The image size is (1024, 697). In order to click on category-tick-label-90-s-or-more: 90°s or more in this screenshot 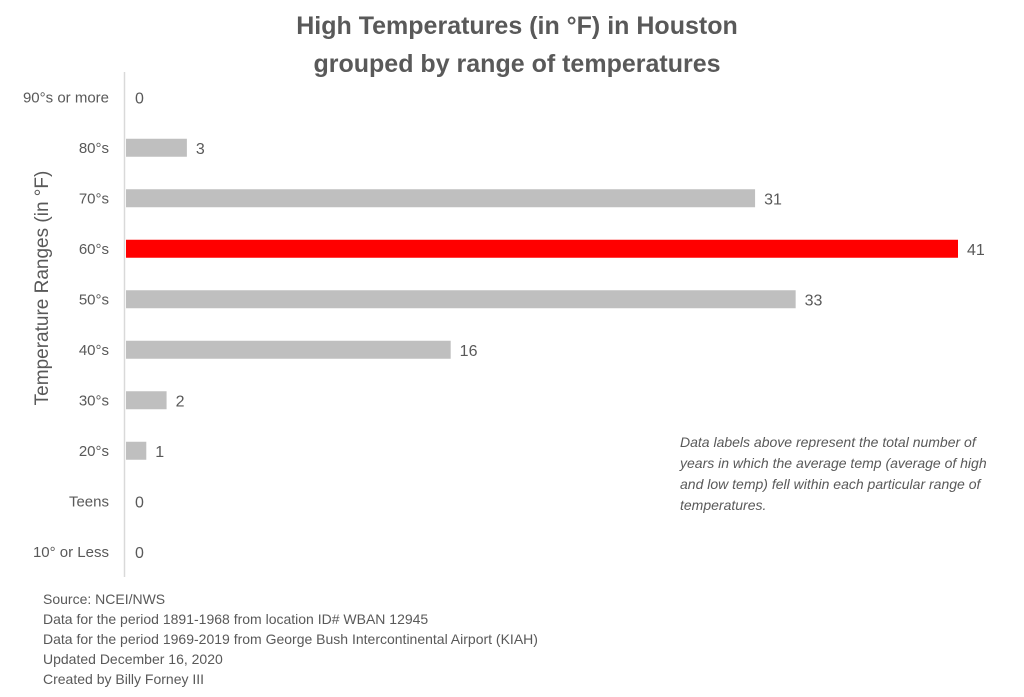, I will do `click(66, 97)`.